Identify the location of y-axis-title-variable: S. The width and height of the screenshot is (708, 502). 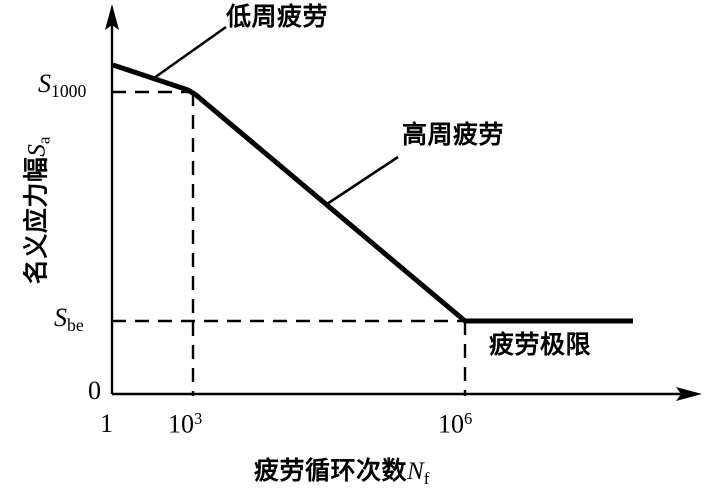
(37, 150).